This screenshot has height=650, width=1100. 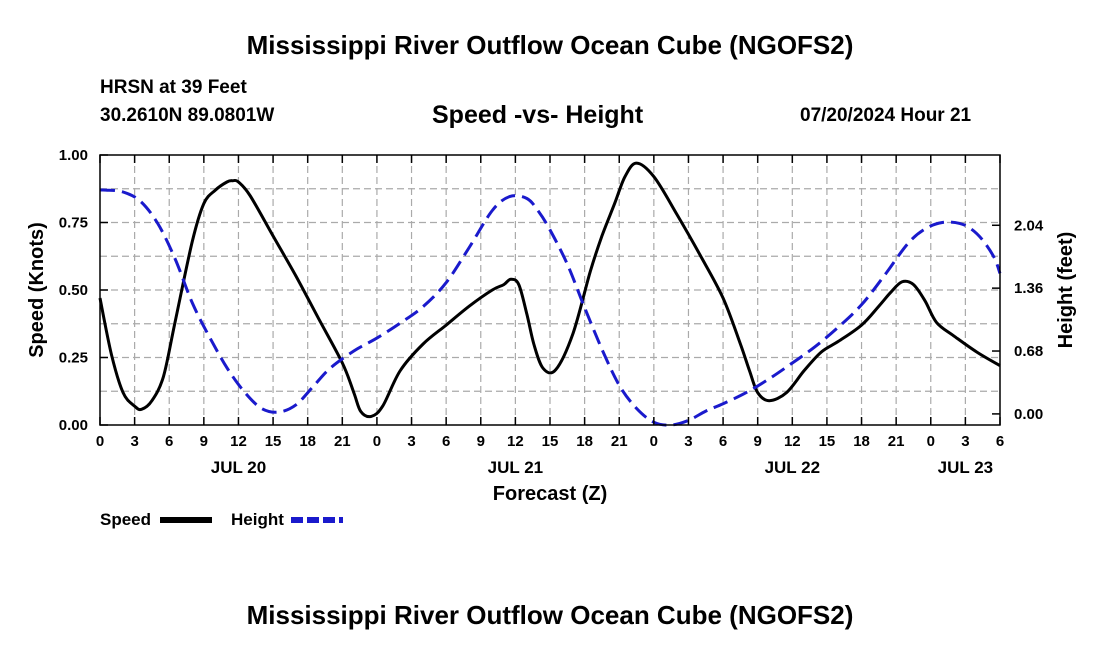 What do you see at coordinates (37, 290) in the screenshot?
I see `y-axis-left-title: Speed (Knots)` at bounding box center [37, 290].